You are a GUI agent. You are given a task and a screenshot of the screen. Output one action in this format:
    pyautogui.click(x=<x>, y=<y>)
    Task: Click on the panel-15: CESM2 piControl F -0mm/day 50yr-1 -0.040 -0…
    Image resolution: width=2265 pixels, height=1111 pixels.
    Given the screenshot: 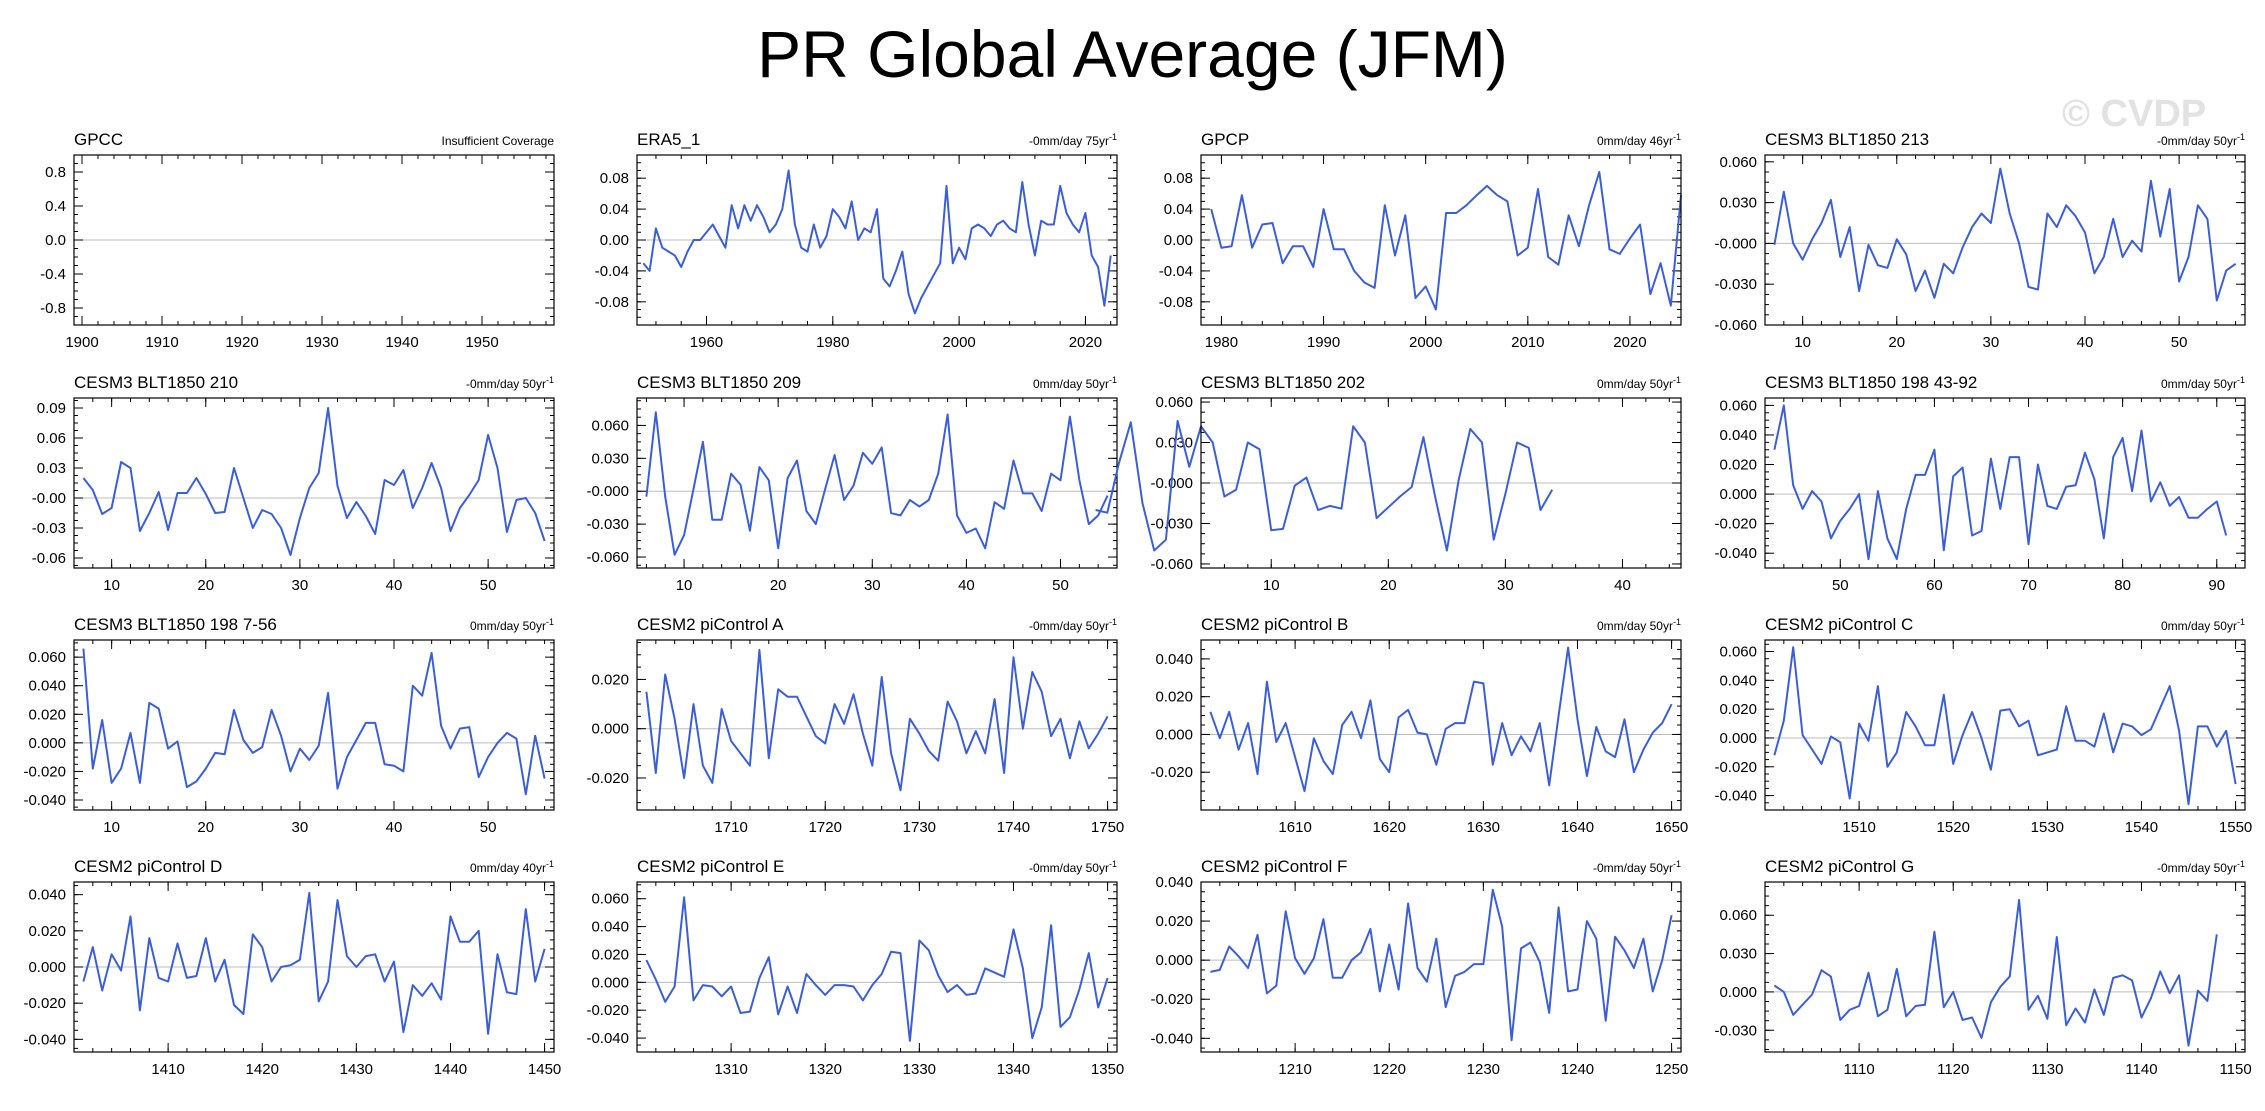 What is the action you would take?
    pyautogui.click(x=1419, y=967)
    